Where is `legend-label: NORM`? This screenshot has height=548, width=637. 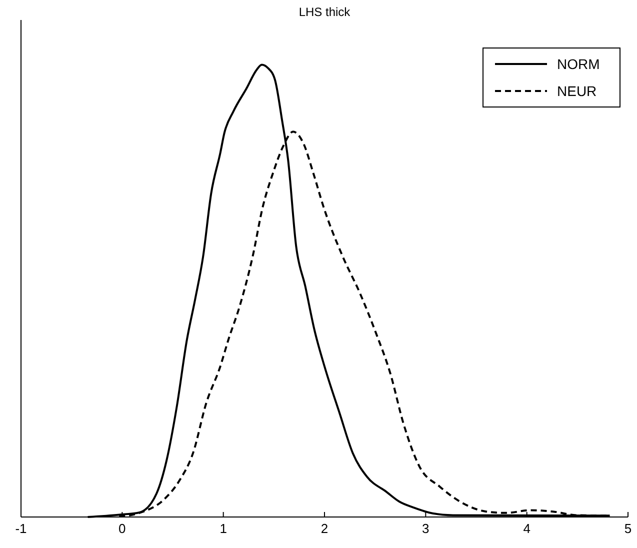 legend-label: NORM is located at coordinates (578, 64).